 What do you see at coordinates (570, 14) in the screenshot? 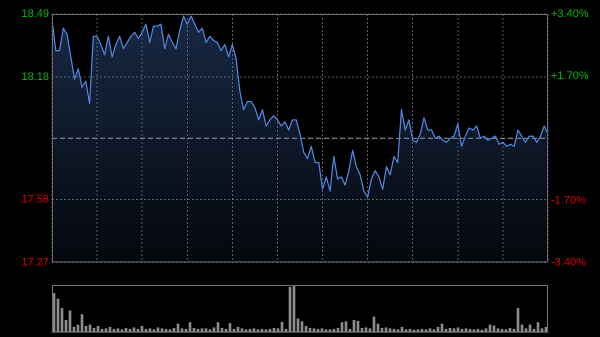
I see `y2-tick-label: +3.40%` at bounding box center [570, 14].